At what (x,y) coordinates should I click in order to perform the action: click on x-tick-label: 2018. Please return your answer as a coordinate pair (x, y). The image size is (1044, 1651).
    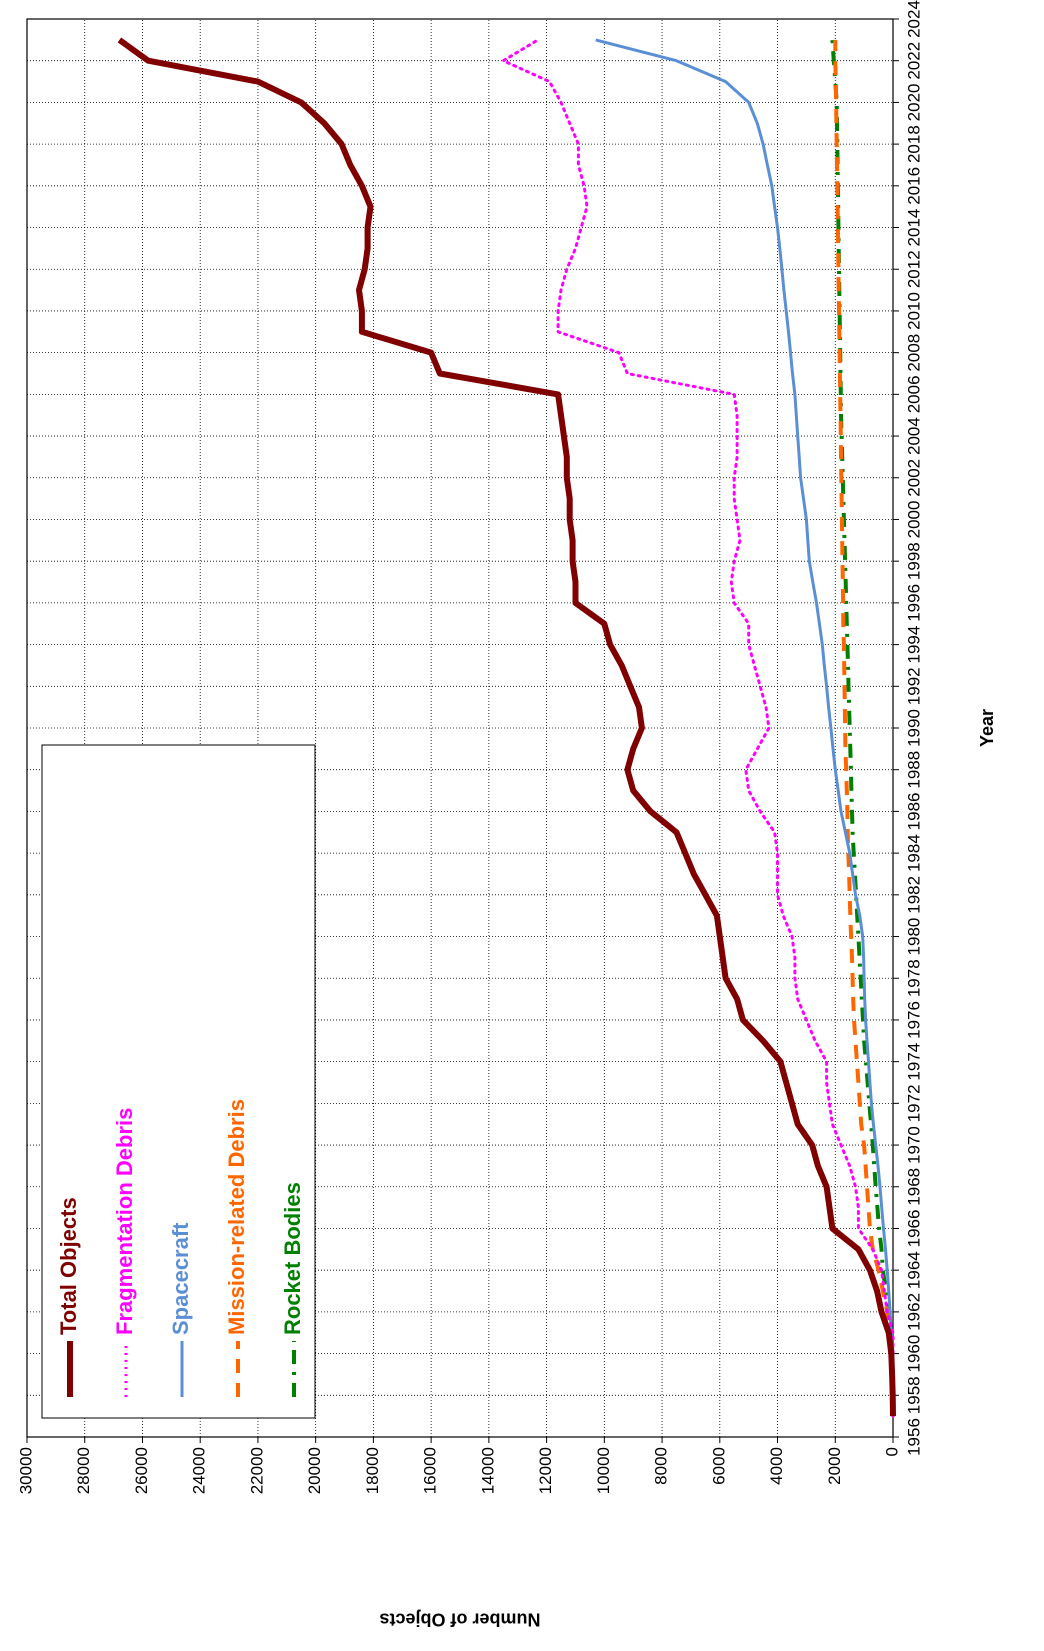
    Looking at the image, I should click on (913, 144).